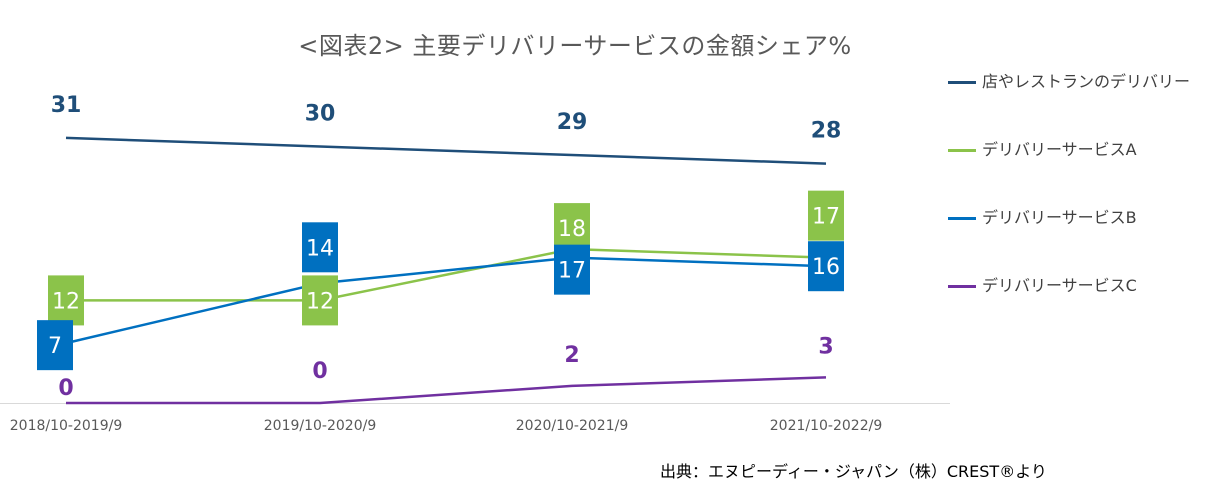 This screenshot has height=488, width=1206. I want to click on legend-label: 店やレストランのデリバリー, so click(1086, 81).